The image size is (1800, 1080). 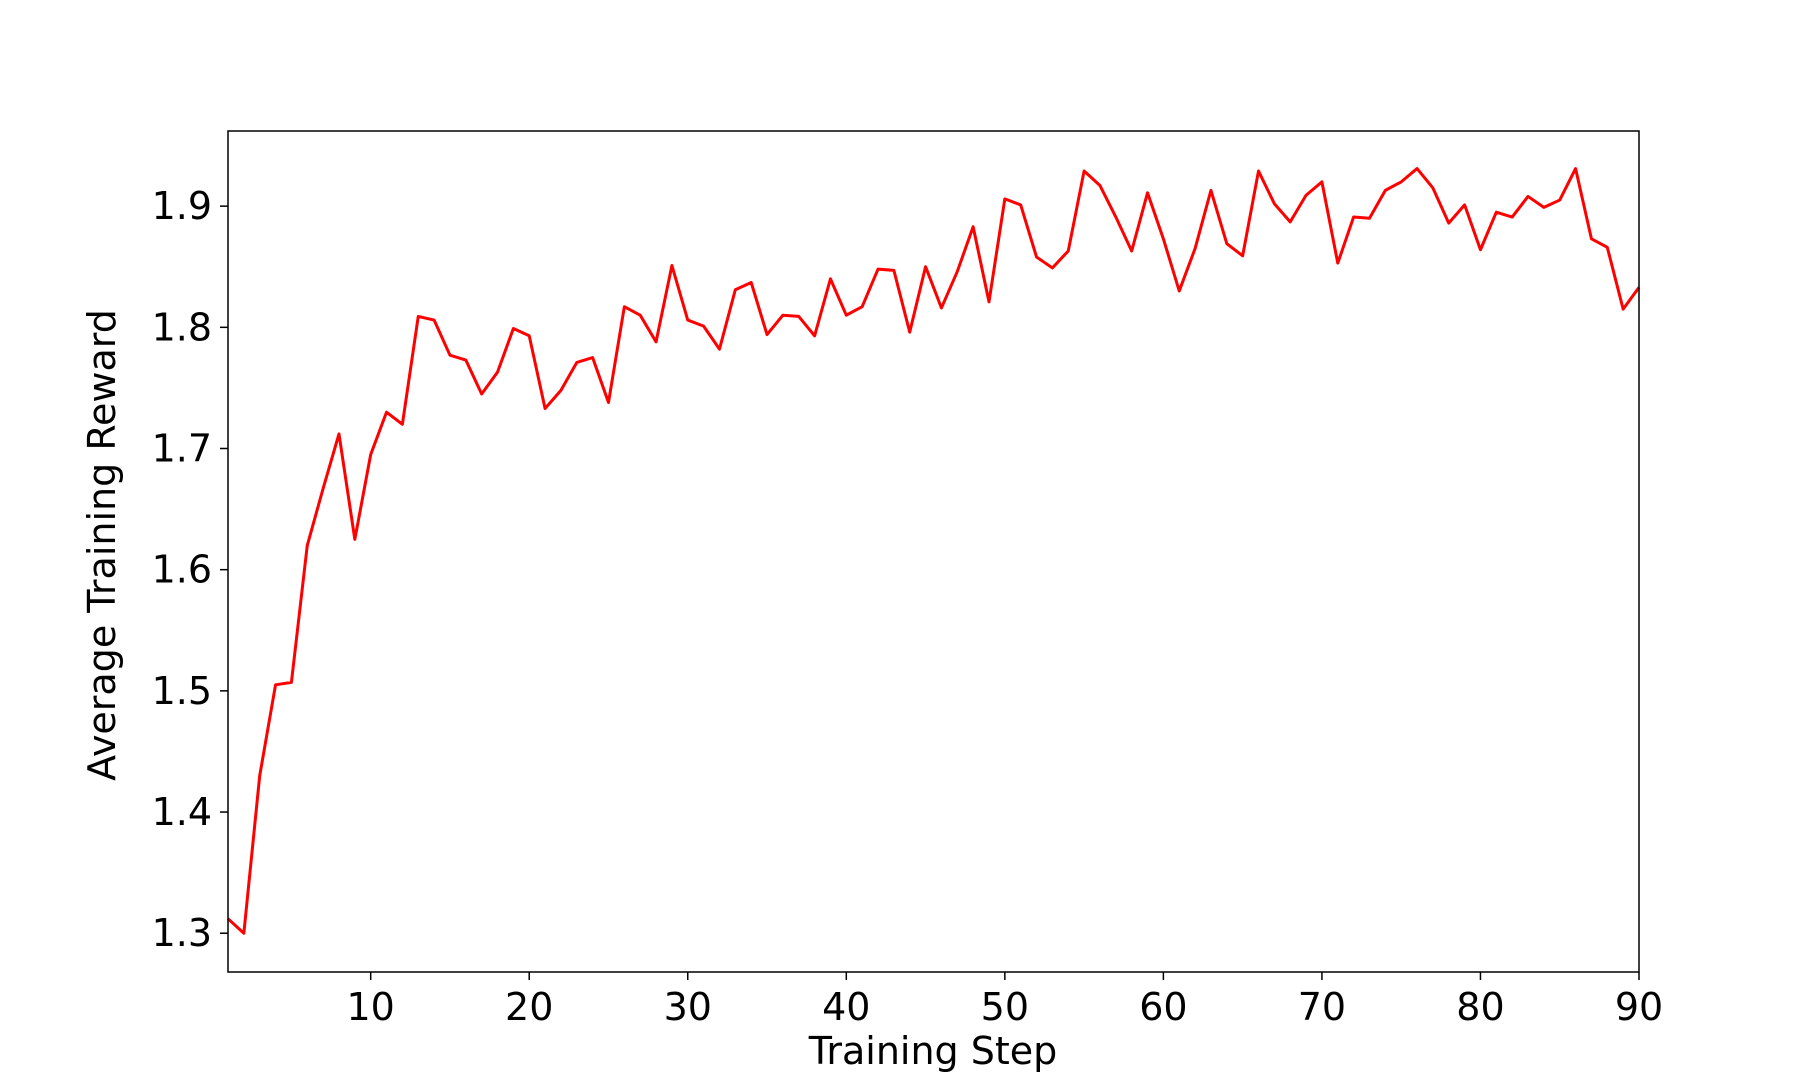 I want to click on x-tick-label: 90, so click(x=1639, y=1007).